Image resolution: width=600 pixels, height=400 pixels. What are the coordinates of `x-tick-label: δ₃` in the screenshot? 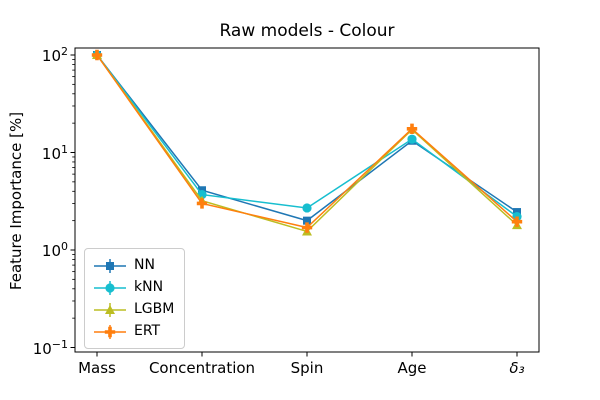 It's located at (517, 368).